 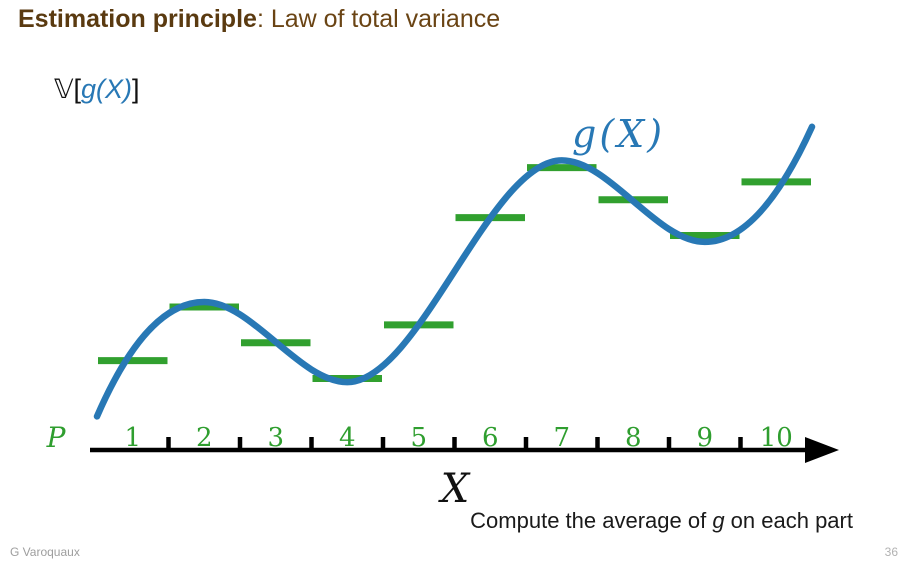 I want to click on x-axis-tick-label: 3, so click(x=275, y=438).